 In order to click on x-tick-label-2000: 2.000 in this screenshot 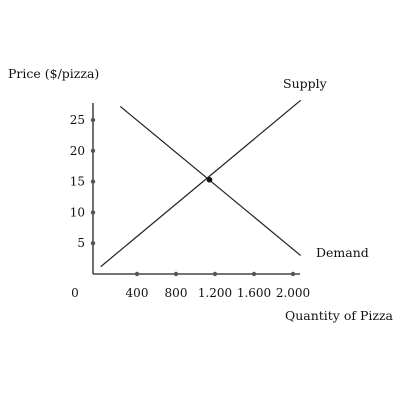, I will do `click(293, 293)`.